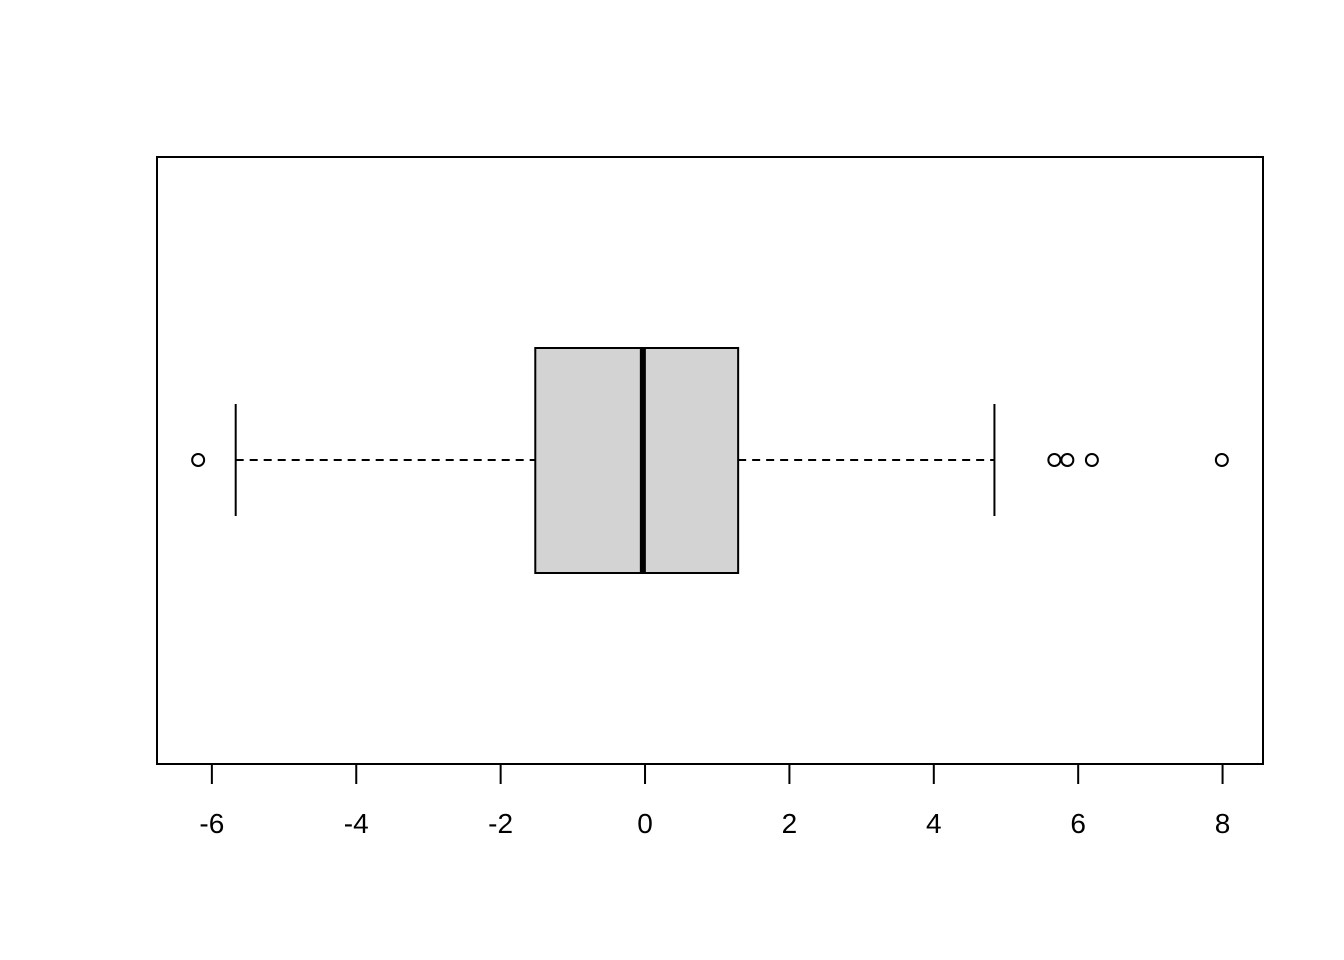 This screenshot has height=960, width=1344. What do you see at coordinates (211, 823) in the screenshot?
I see `x-tick-label: -6` at bounding box center [211, 823].